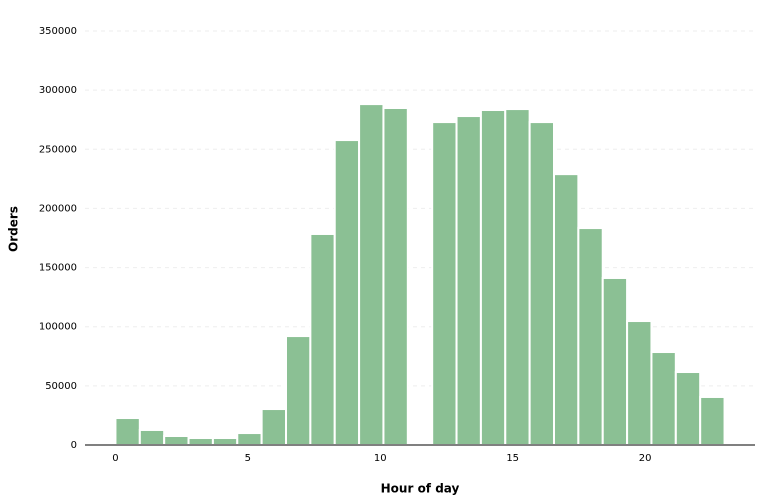  Describe the element at coordinates (58, 268) in the screenshot. I see `y-tick-label: 150000` at that location.